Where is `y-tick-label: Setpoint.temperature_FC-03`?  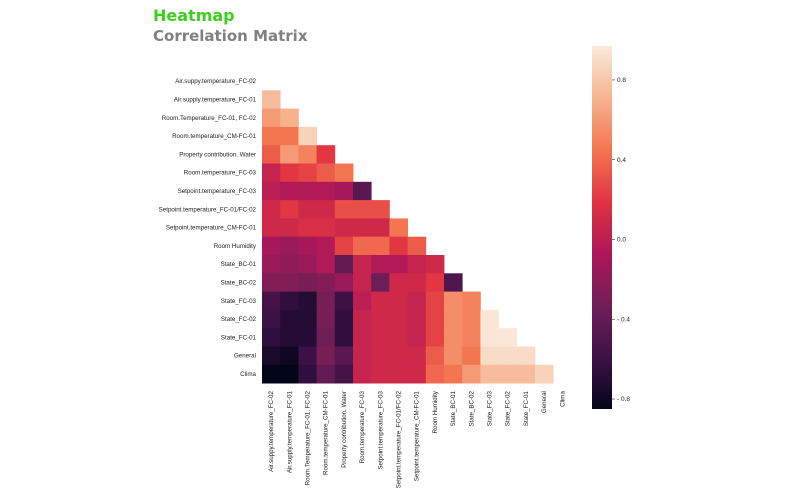
y-tick-label: Setpoint.temperature_FC-03 is located at coordinates (217, 191).